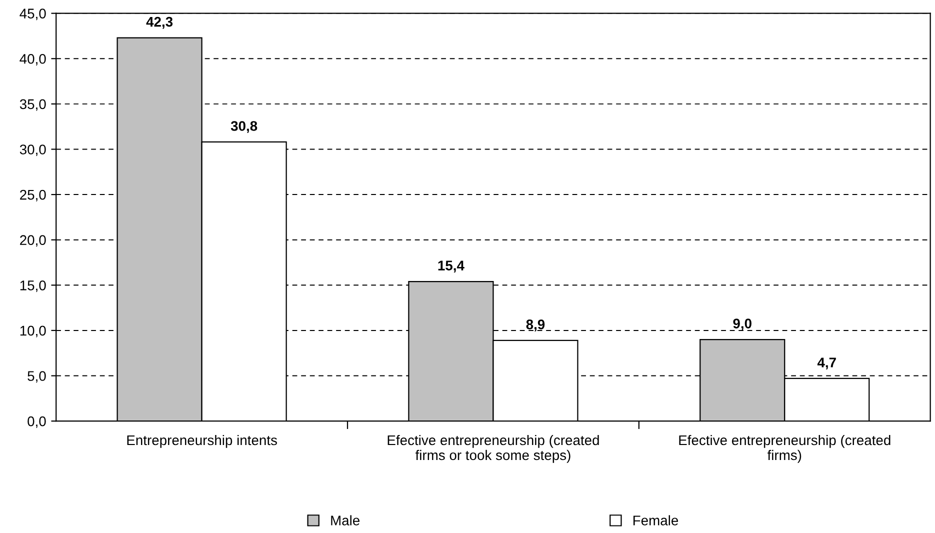 This screenshot has height=533, width=935. Describe the element at coordinates (33, 150) in the screenshot. I see `y-tick-label: 30,0` at that location.